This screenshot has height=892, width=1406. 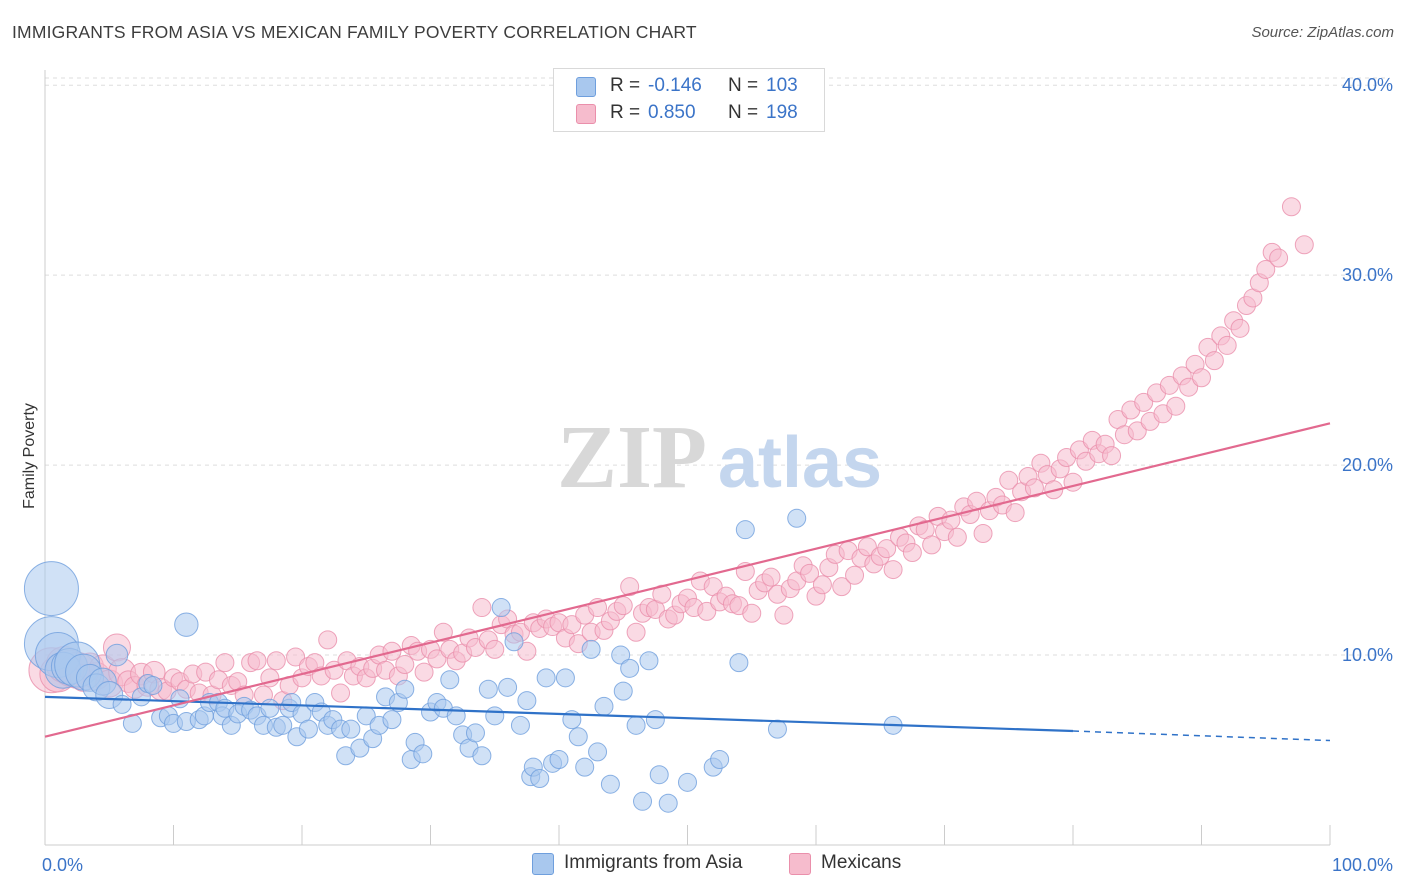 I want to click on mexicans-swatch-icon, so click(x=586, y=114).